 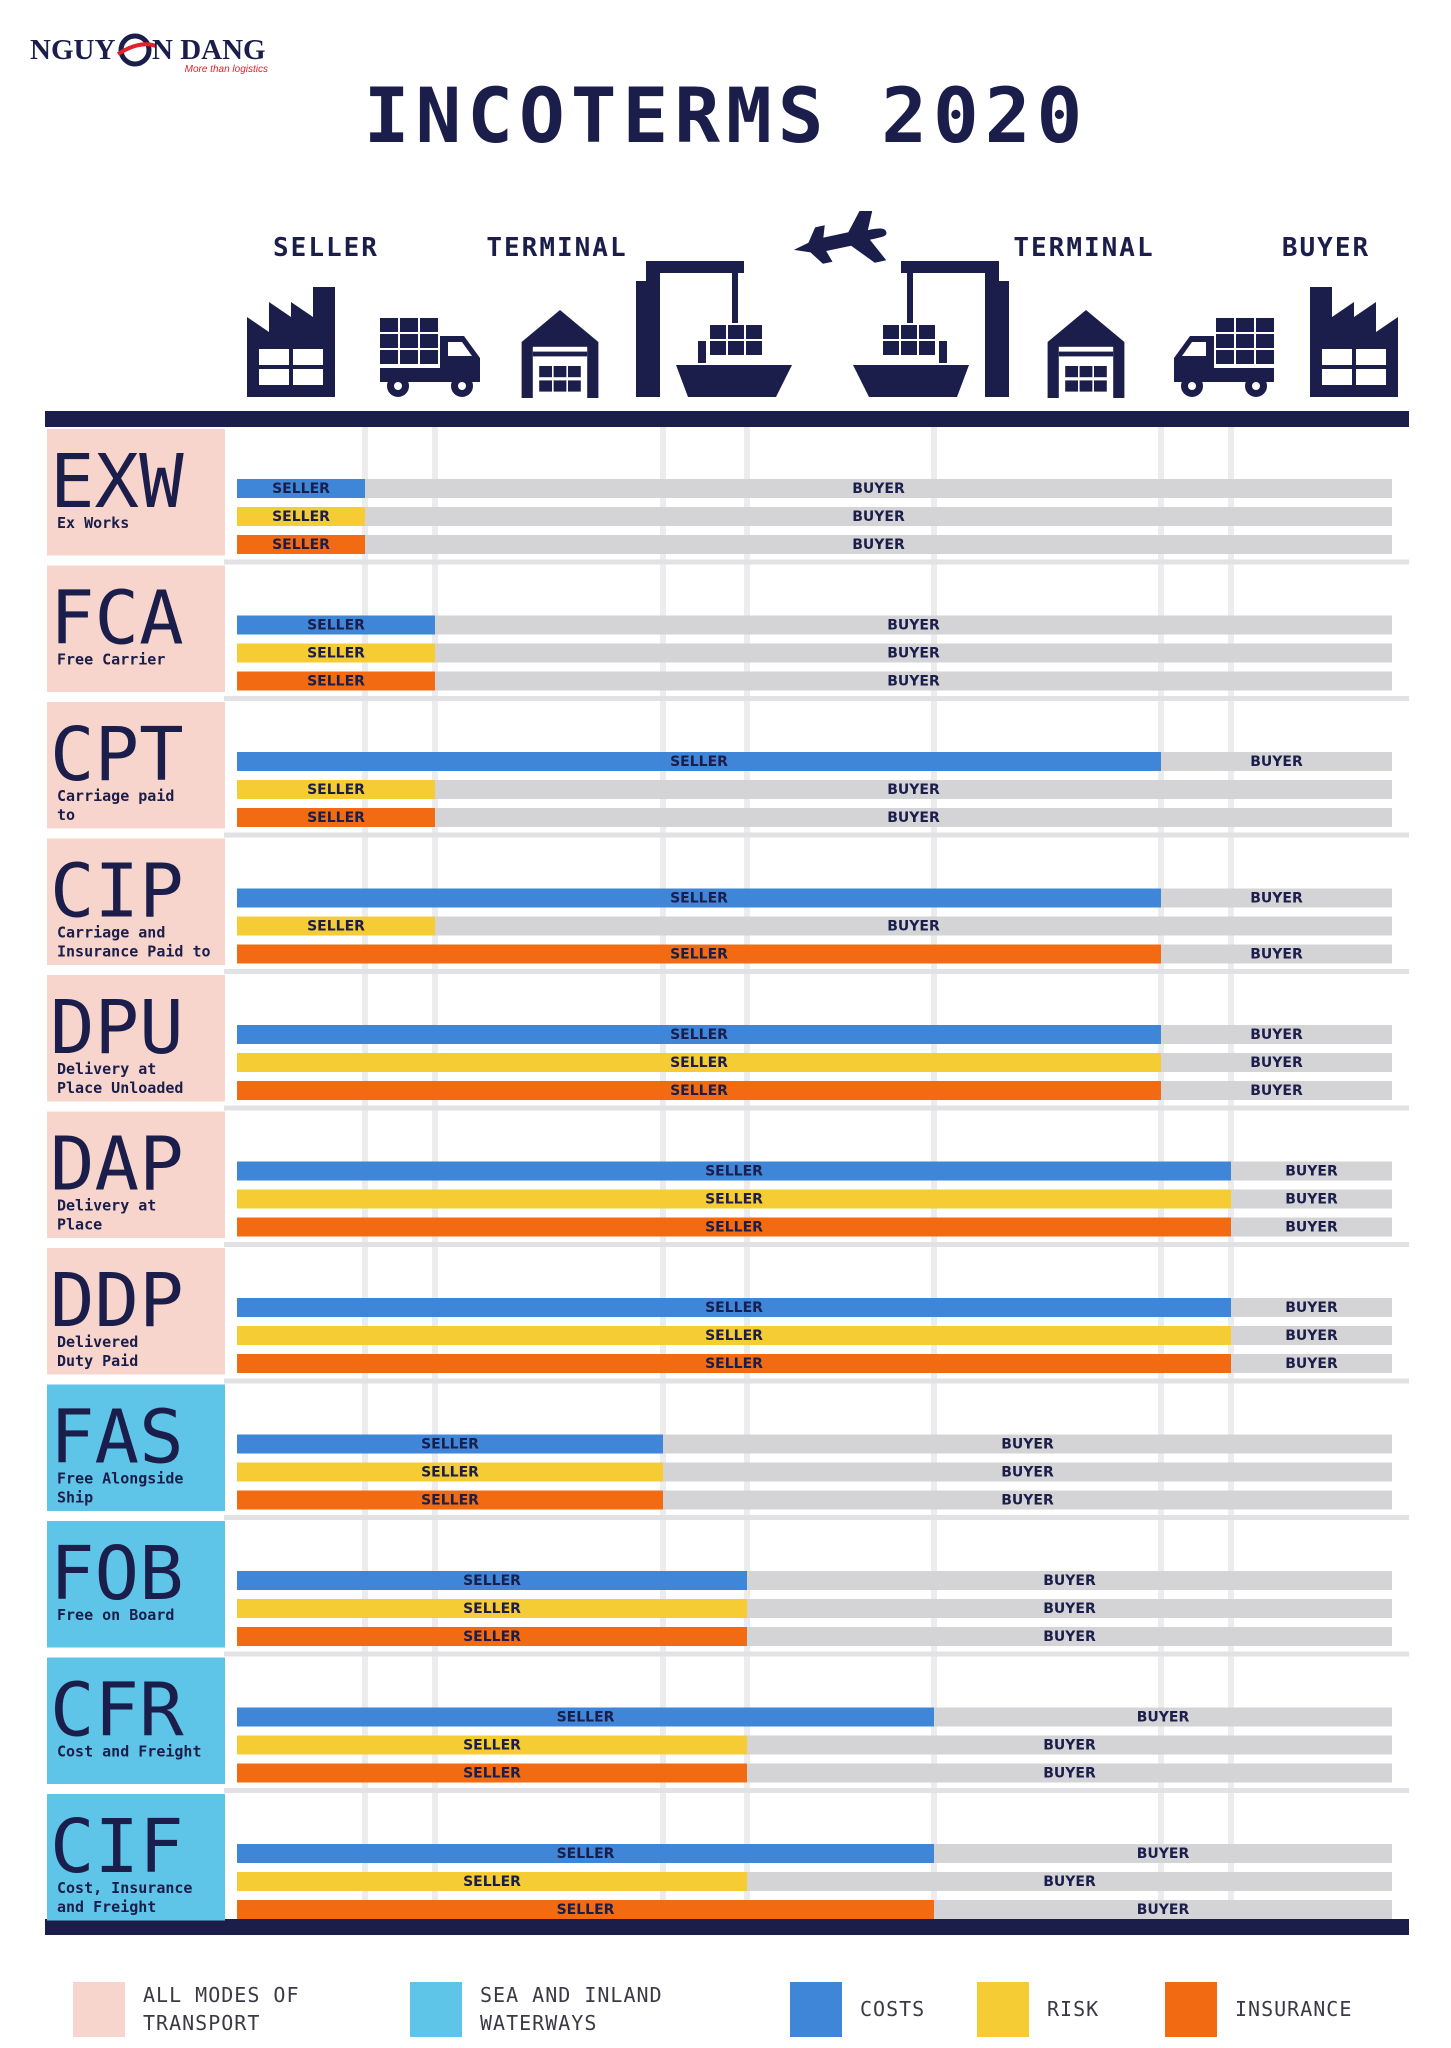 What do you see at coordinates (221, 1995) in the screenshot?
I see `legend-label: ALL MODES OF` at bounding box center [221, 1995].